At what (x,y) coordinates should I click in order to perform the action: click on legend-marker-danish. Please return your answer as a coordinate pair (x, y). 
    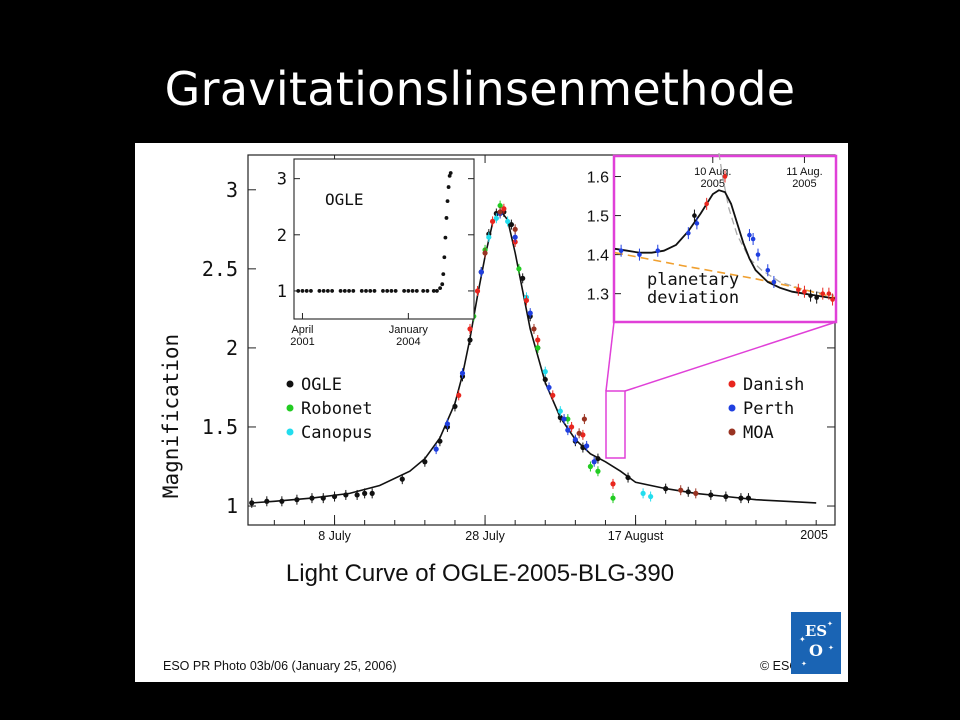
    Looking at the image, I should click on (732, 384).